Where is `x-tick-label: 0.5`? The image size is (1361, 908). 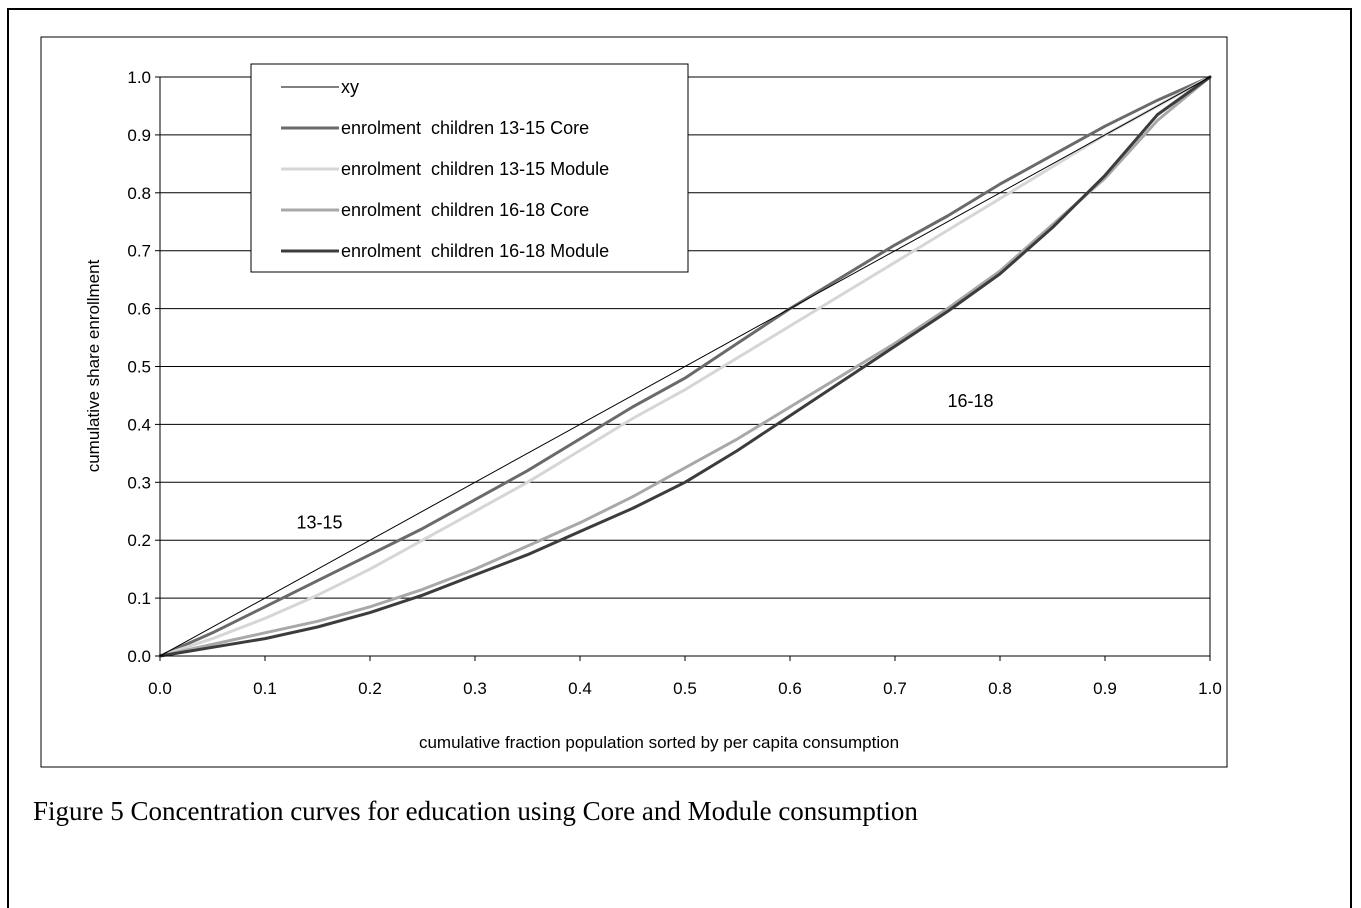
x-tick-label: 0.5 is located at coordinates (685, 688).